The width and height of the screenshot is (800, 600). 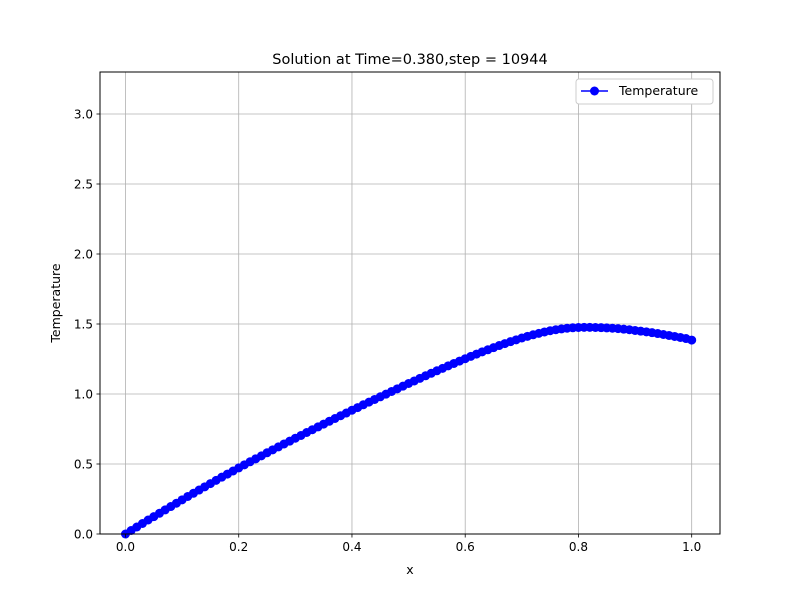 I want to click on y-axis-ticks: 0.0 0.5 1.0 1.5 2.0 2.5 3.0, so click(x=87, y=325).